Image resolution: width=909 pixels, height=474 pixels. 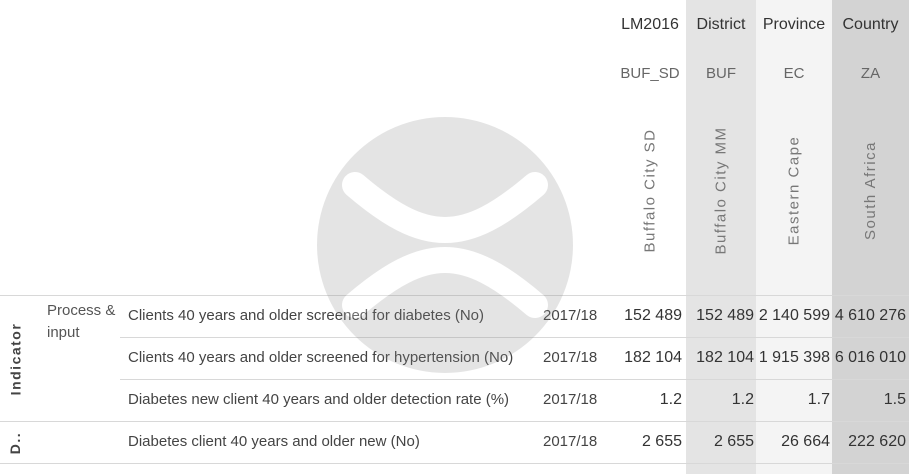 What do you see at coordinates (653, 315) in the screenshot?
I see `value-lm2016: 152 489` at bounding box center [653, 315].